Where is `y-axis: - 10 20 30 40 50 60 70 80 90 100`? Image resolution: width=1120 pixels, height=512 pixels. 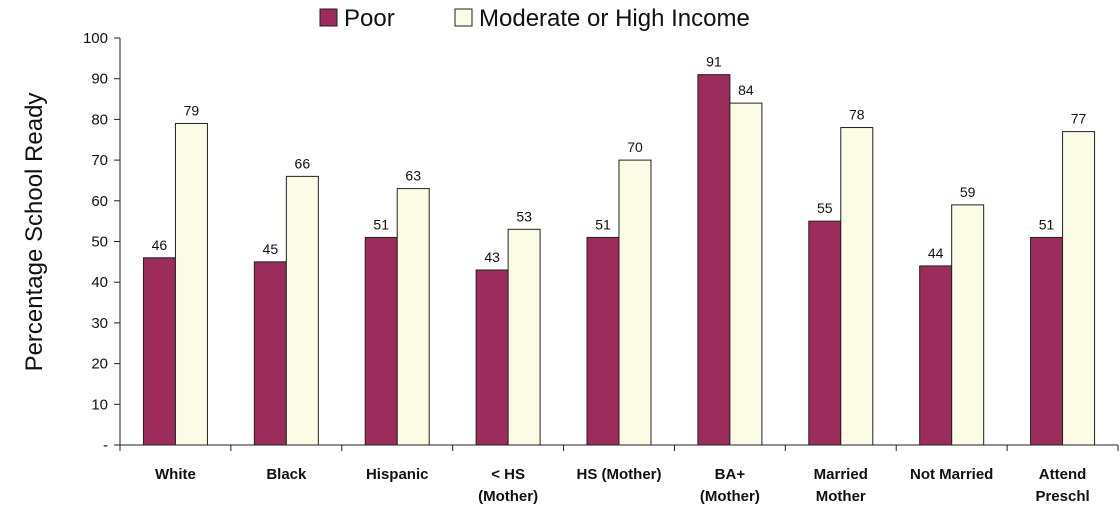 y-axis: - 10 20 30 40 50 60 70 80 90 100 is located at coordinates (102, 242).